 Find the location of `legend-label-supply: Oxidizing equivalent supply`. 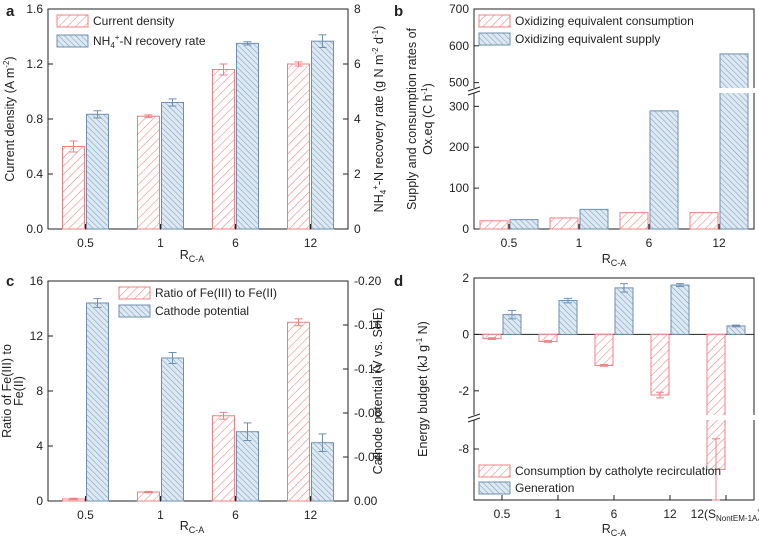

legend-label-supply: Oxidizing equivalent supply is located at coordinates (587, 39).